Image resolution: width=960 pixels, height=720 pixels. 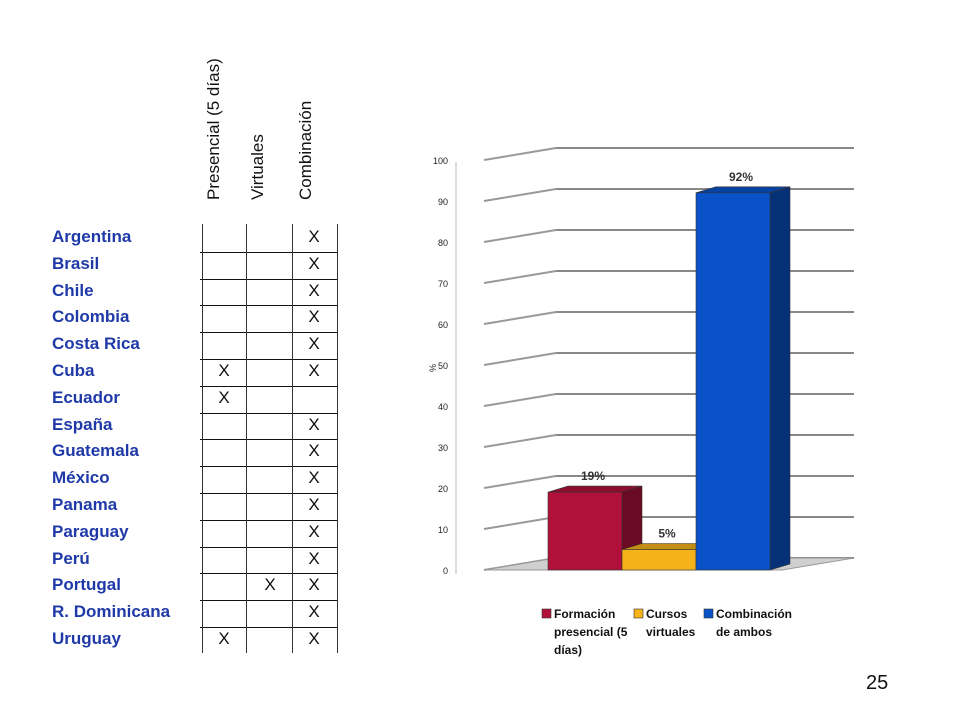 What do you see at coordinates (96, 344) in the screenshot?
I see `country-name: Costa Rica` at bounding box center [96, 344].